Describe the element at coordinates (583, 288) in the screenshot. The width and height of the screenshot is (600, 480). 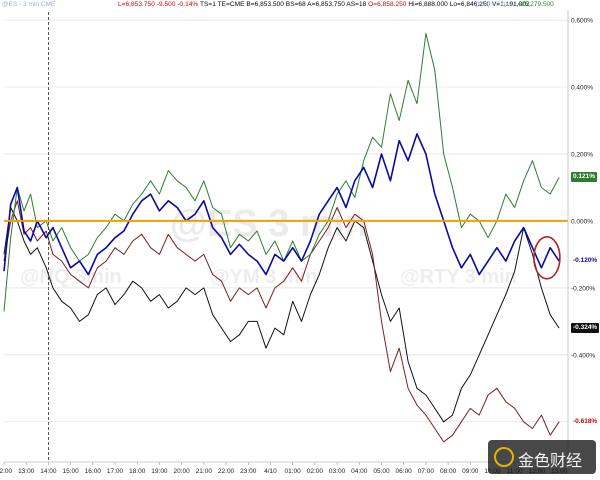
I see `y-tick-label: -0.200%` at that location.